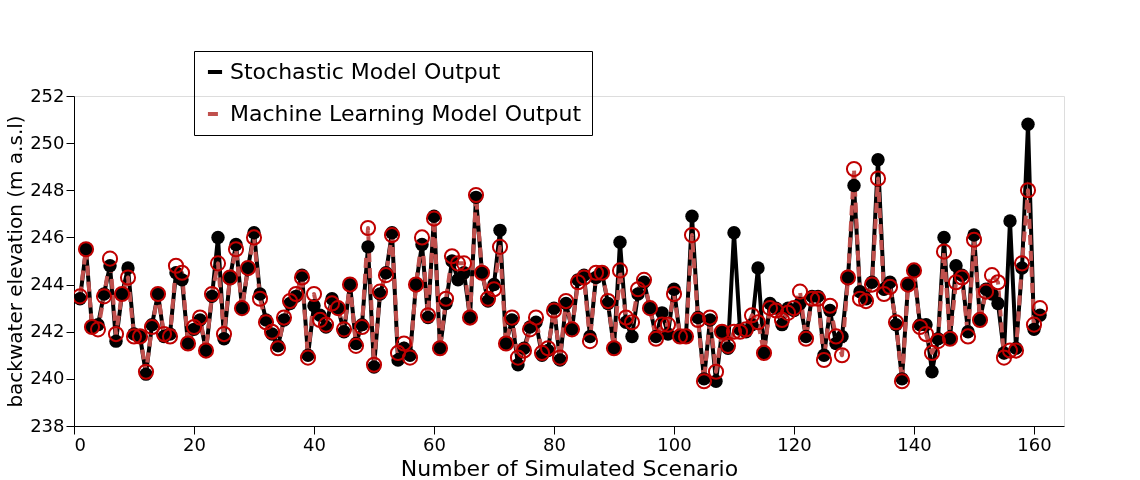 The height and width of the screenshot is (480, 1140). I want to click on x-tick-label: 0, so click(80, 444).